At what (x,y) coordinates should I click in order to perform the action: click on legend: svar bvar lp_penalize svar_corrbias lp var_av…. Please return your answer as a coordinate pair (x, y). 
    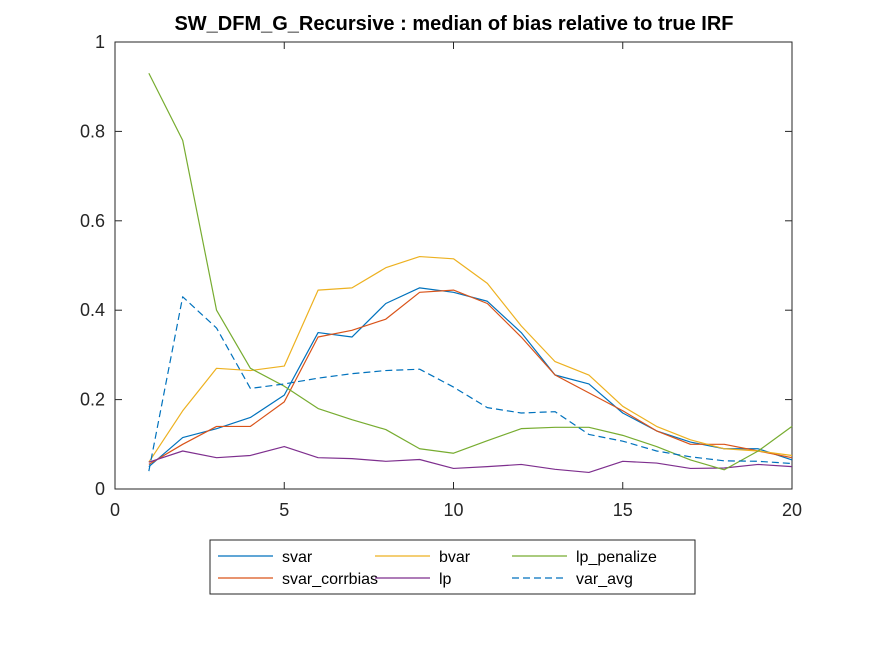
    Looking at the image, I should click on (452, 567).